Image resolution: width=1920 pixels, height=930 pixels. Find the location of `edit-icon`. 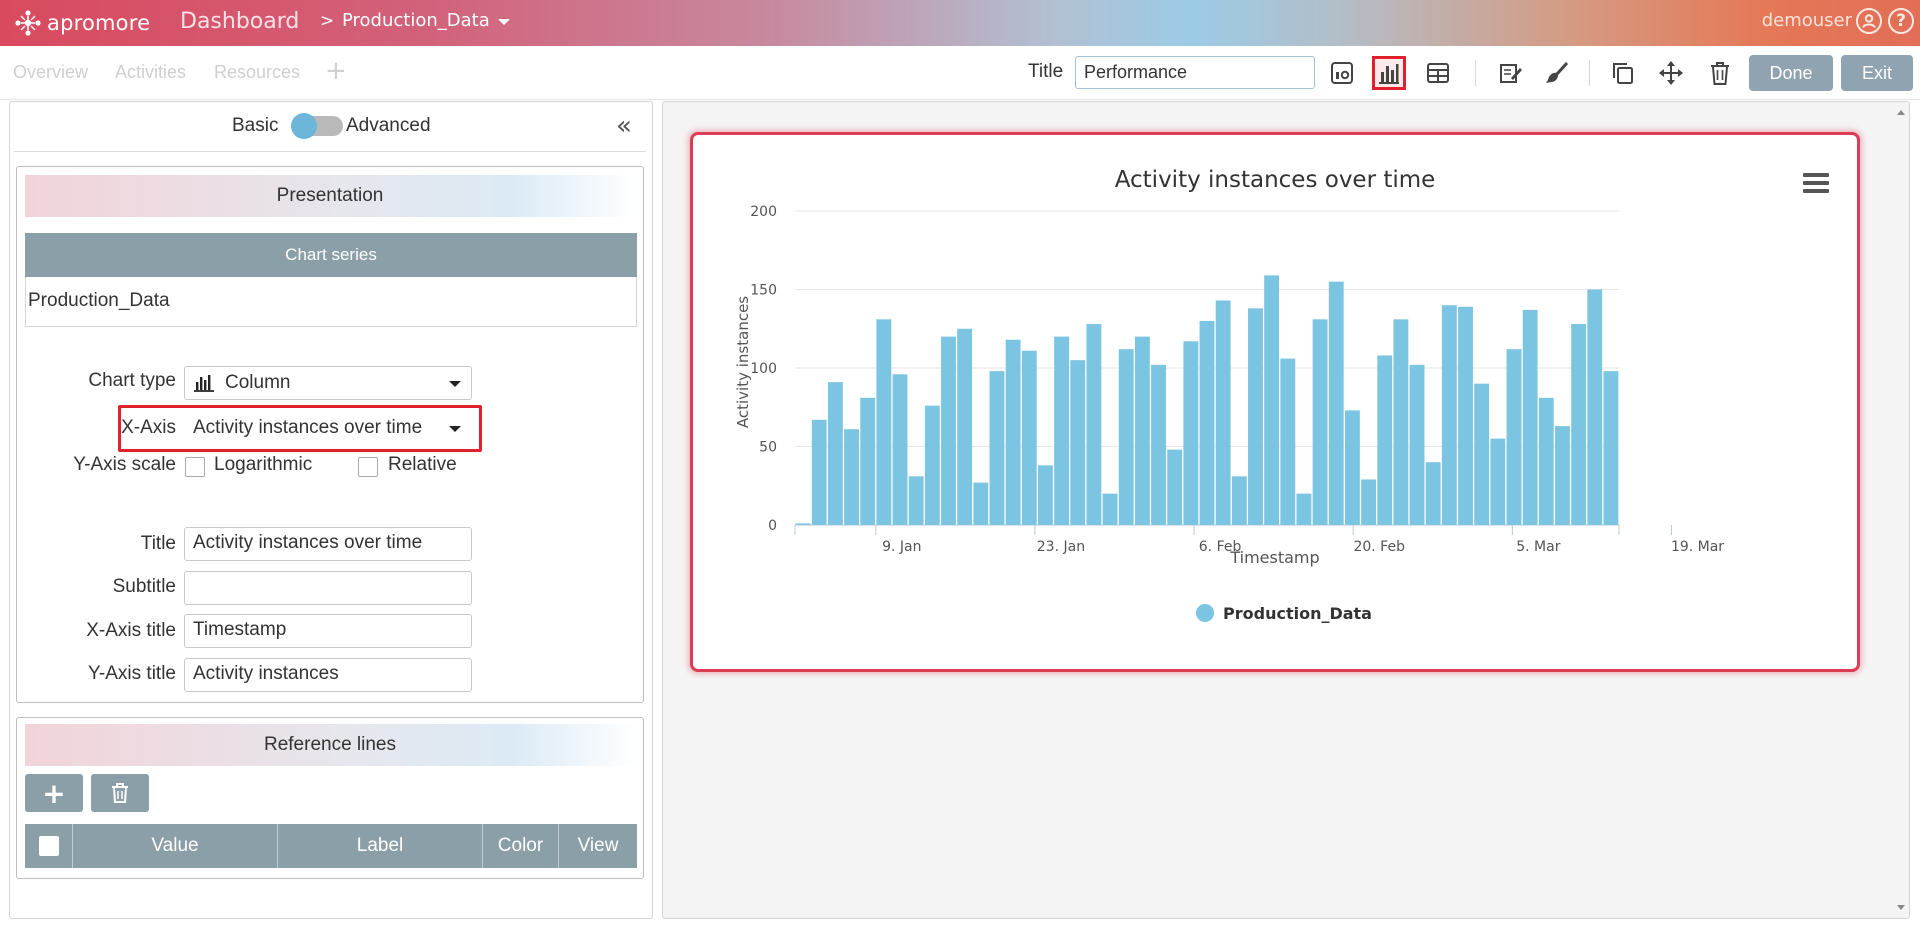

edit-icon is located at coordinates (1510, 73).